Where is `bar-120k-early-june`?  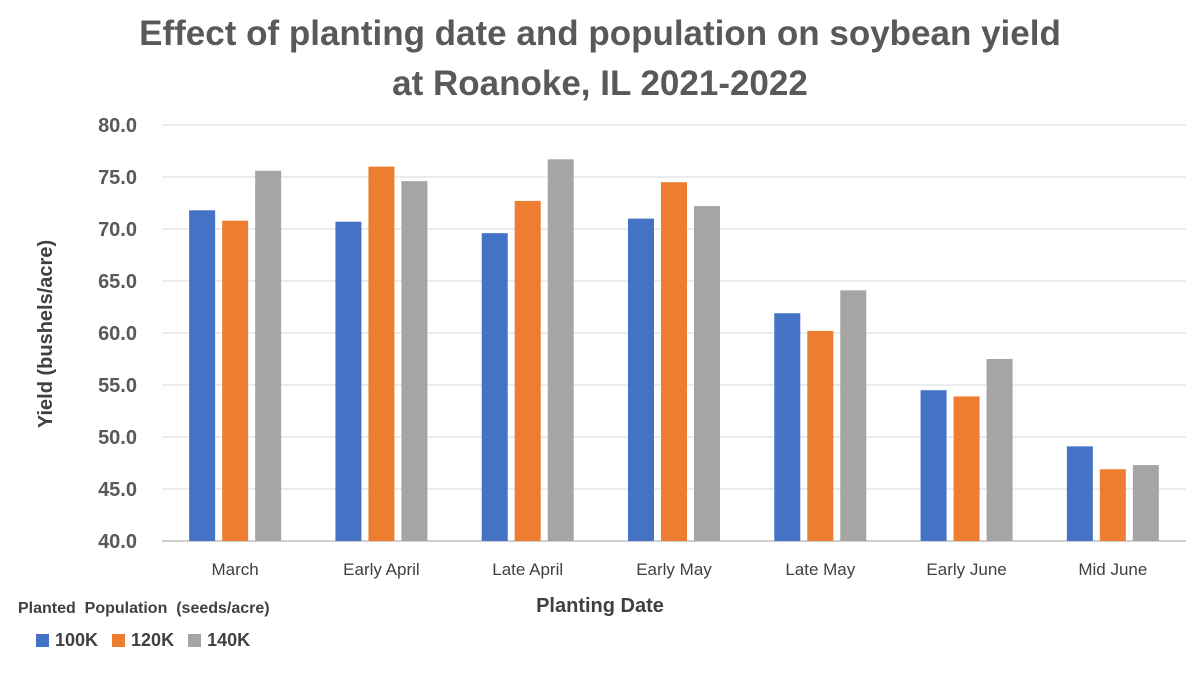
bar-120k-early-june is located at coordinates (966, 468).